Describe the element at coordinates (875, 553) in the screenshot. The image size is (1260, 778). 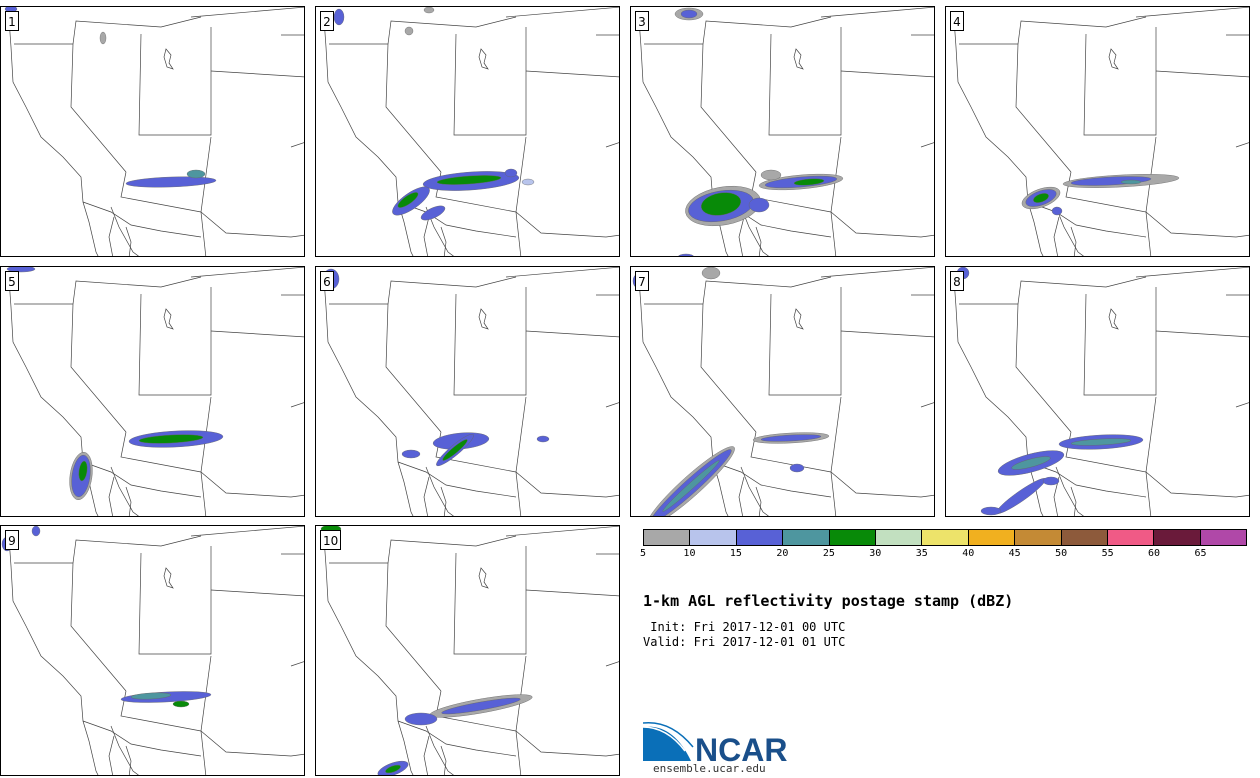
I see `colorbar-tick-label: 30` at that location.